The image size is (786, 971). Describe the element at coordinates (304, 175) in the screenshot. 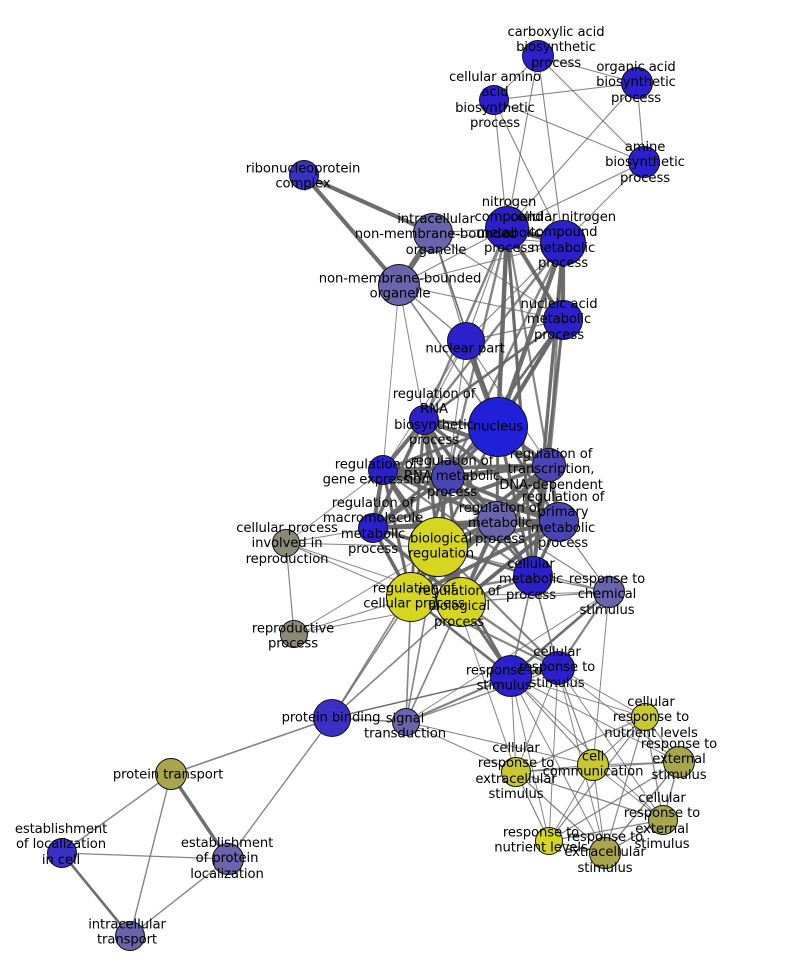

I see `node-ribonucleoprotein_complex` at that location.